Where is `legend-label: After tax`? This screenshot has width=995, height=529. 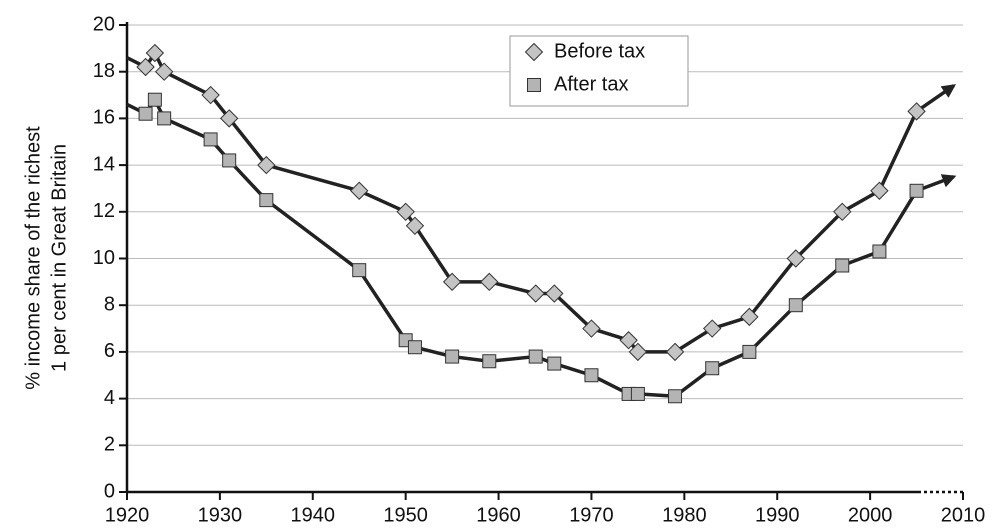
legend-label: After tax is located at coordinates (591, 84).